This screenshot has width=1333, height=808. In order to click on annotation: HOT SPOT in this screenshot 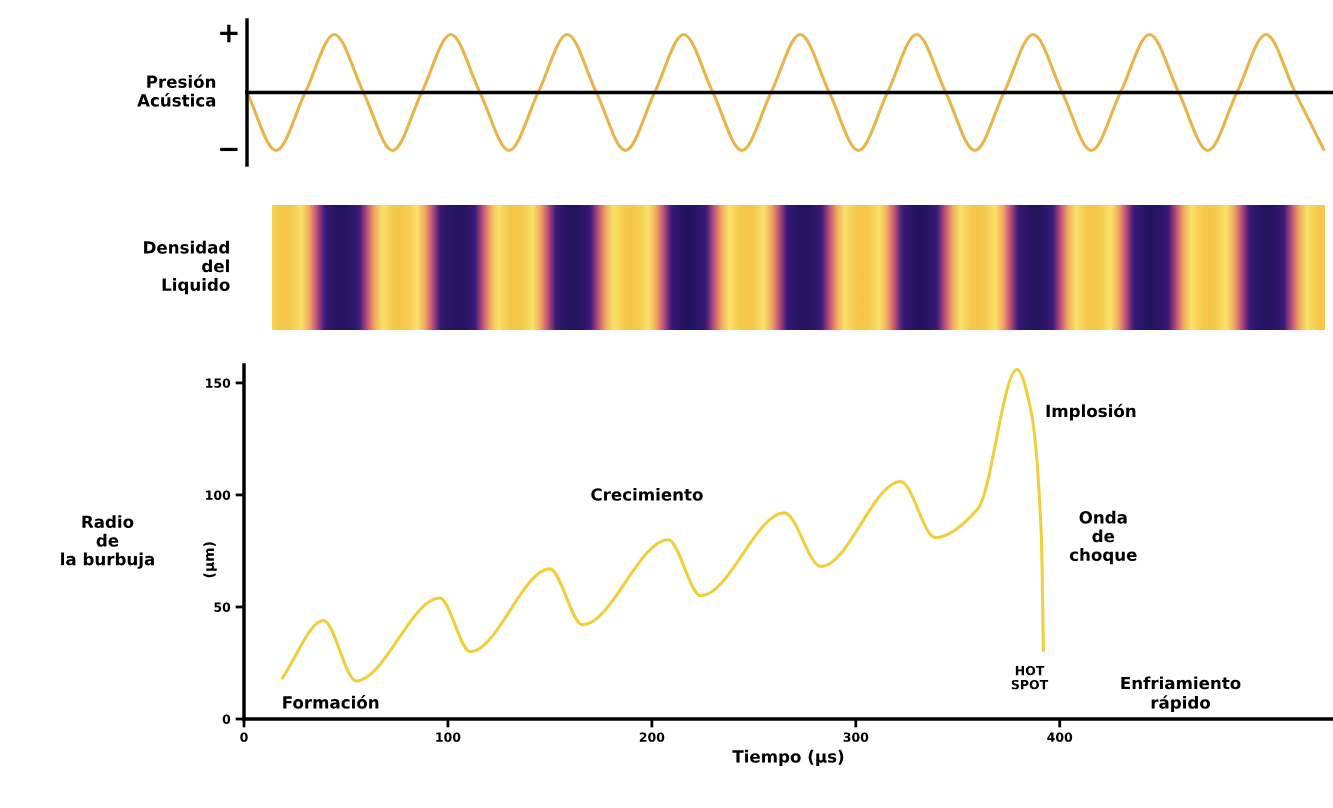, I will do `click(1030, 677)`.